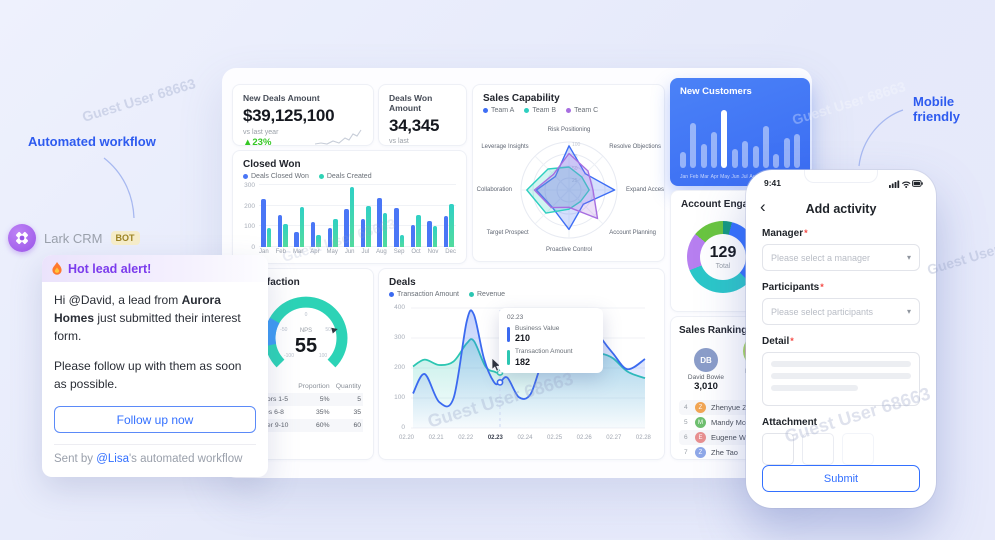  Describe the element at coordinates (399, 397) in the screenshot. I see `y-axis-label: 100` at that location.